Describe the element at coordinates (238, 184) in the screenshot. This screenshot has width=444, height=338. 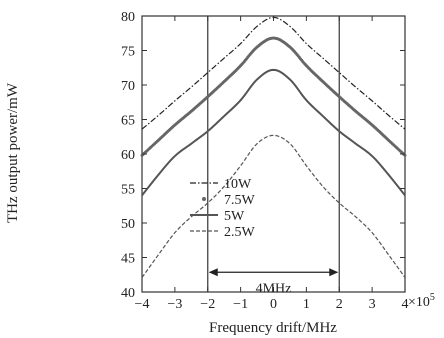
I see `legend-label: 10W` at that location.